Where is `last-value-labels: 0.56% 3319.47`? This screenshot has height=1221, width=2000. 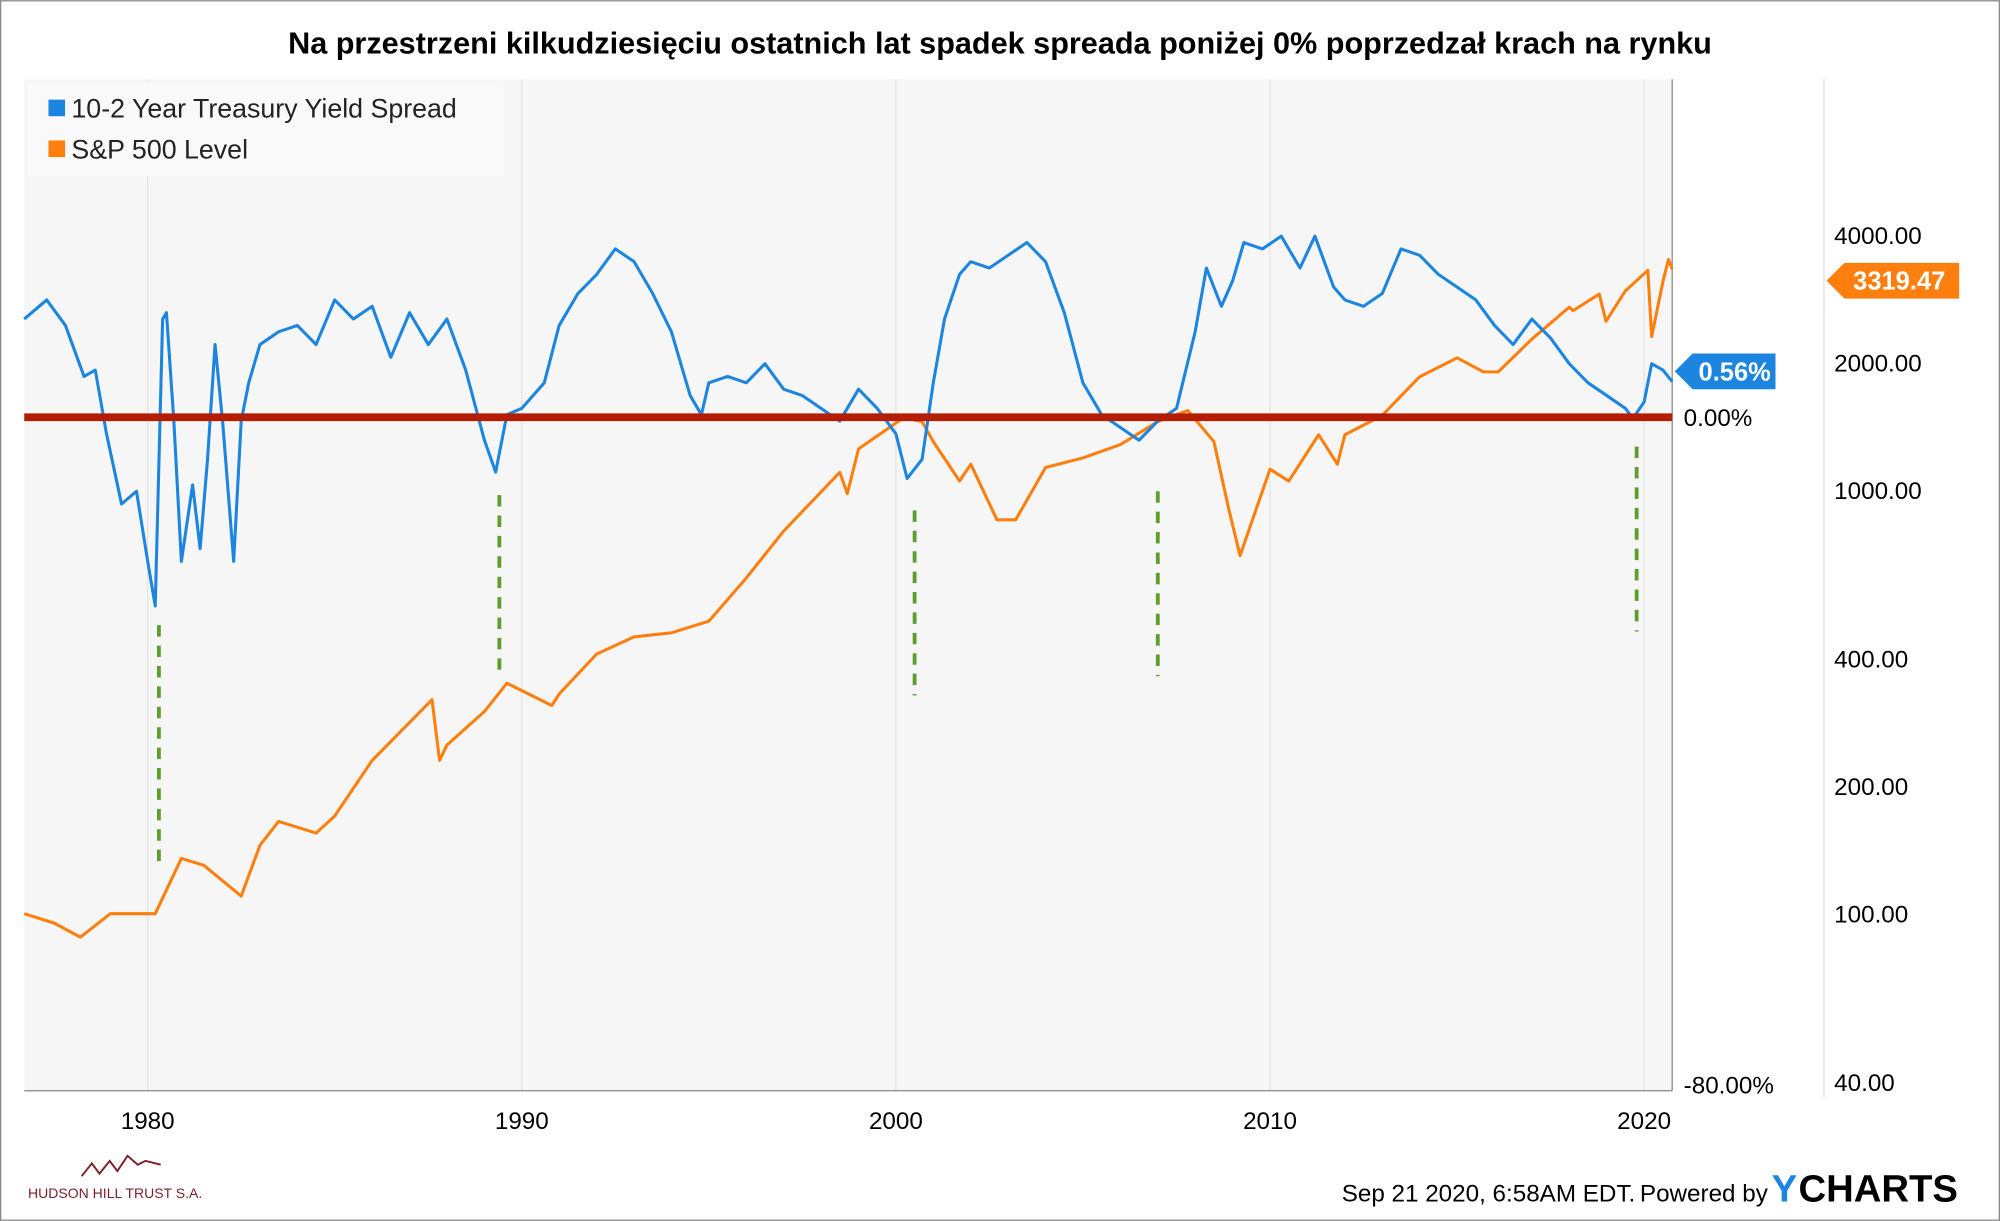
last-value-labels: 0.56% 3319.47 is located at coordinates (1817, 326).